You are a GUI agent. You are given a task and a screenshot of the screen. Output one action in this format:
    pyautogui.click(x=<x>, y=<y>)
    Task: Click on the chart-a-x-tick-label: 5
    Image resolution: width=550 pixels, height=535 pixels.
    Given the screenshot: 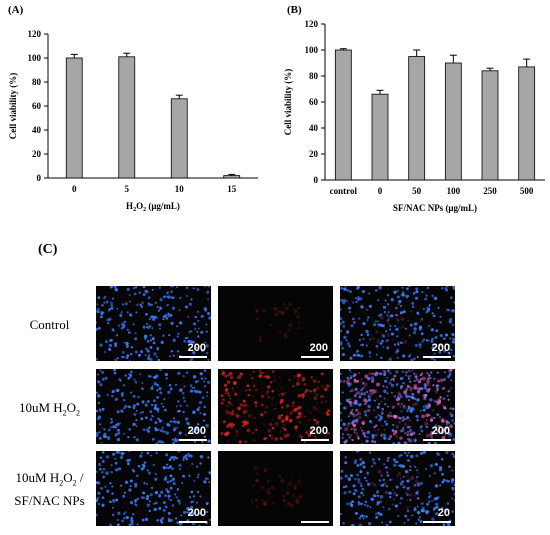 What is the action you would take?
    pyautogui.click(x=127, y=189)
    